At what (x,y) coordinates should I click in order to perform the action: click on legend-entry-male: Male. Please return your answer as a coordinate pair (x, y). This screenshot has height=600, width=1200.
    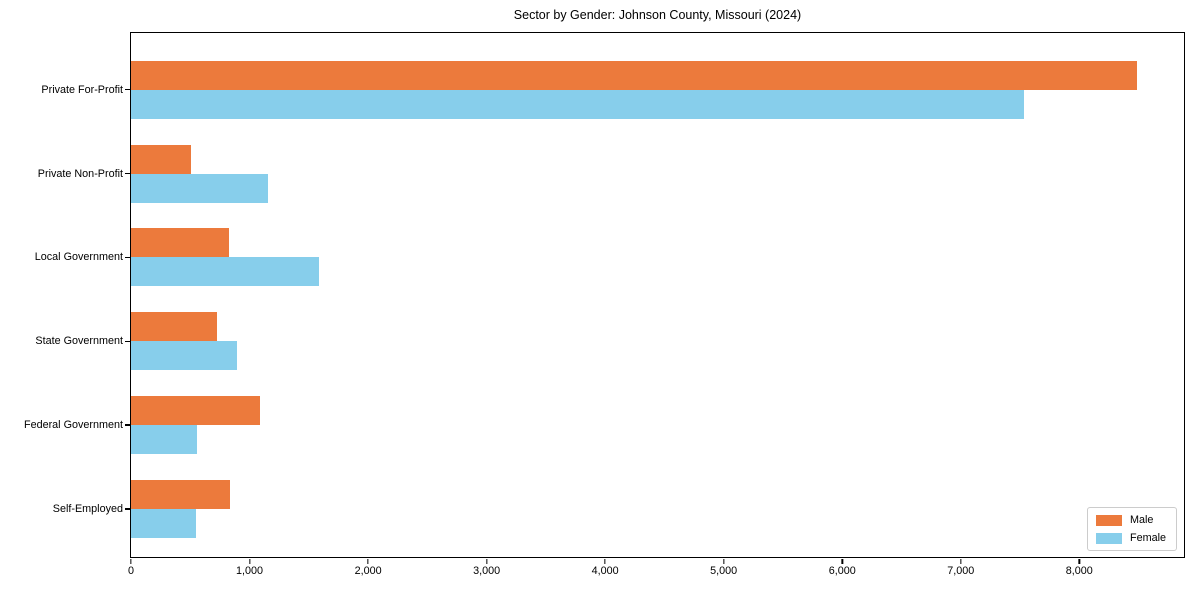
    Looking at the image, I should click on (1130, 520).